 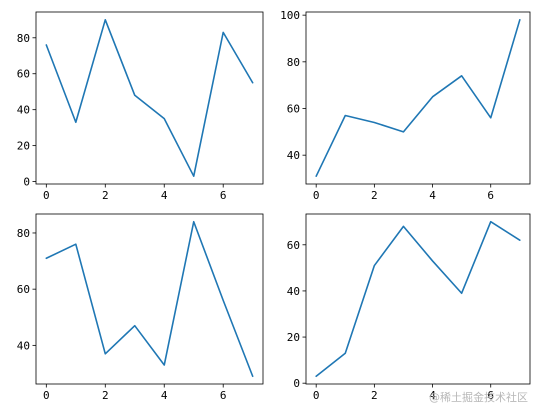 I want to click on watermark-text: @稀土掘金技术社区, so click(x=478, y=397).